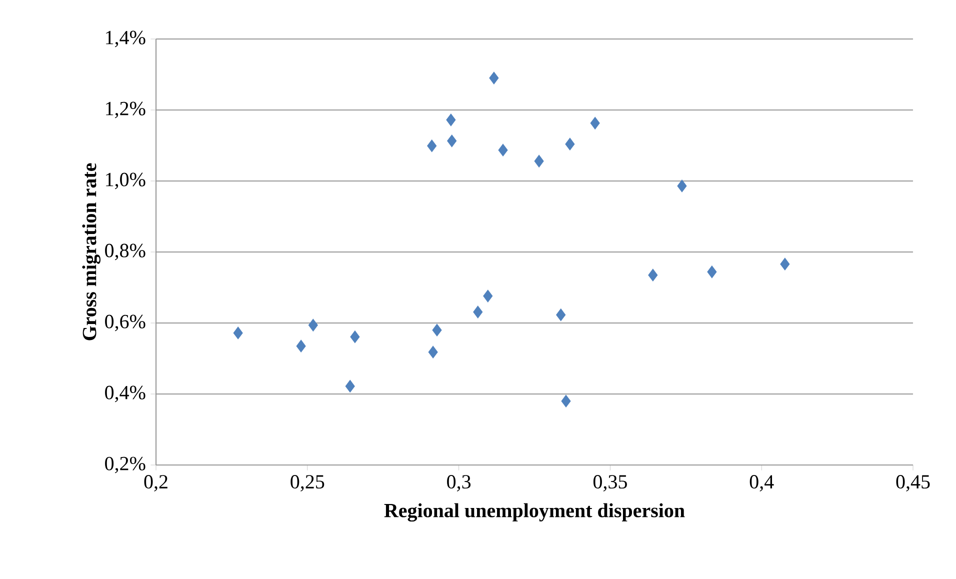 This screenshot has width=956, height=579. What do you see at coordinates (125, 394) in the screenshot?
I see `y-tick-label: 0,4%` at bounding box center [125, 394].